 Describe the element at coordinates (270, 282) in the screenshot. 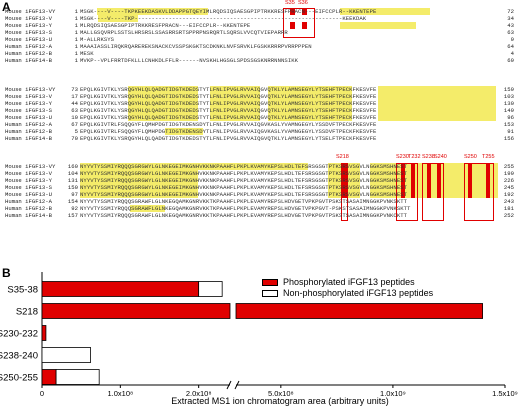

I see `legend-swatch-phosphorylated` at that location.